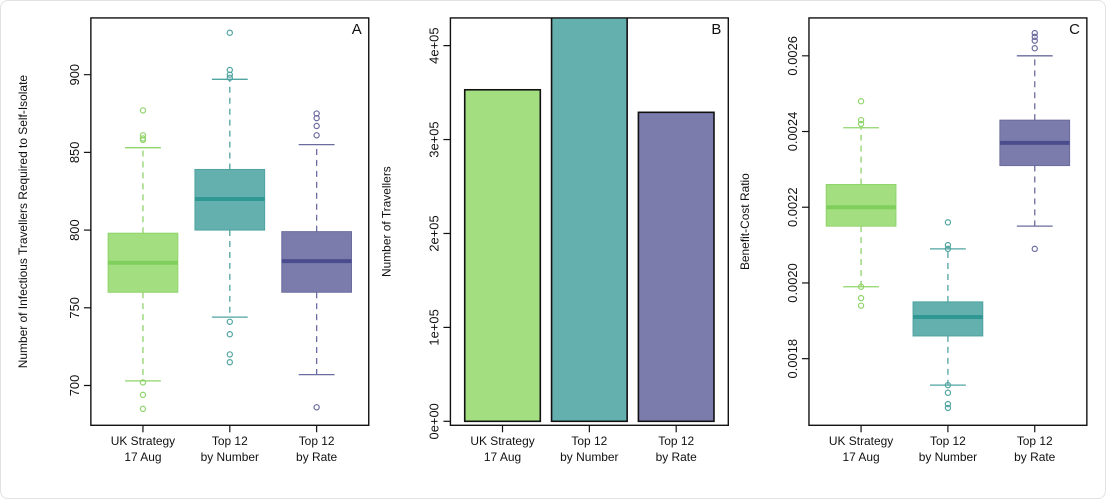 The height and width of the screenshot is (499, 1106). Describe the element at coordinates (433, 327) in the screenshot. I see `y-tick-label: 1e+05` at that location.